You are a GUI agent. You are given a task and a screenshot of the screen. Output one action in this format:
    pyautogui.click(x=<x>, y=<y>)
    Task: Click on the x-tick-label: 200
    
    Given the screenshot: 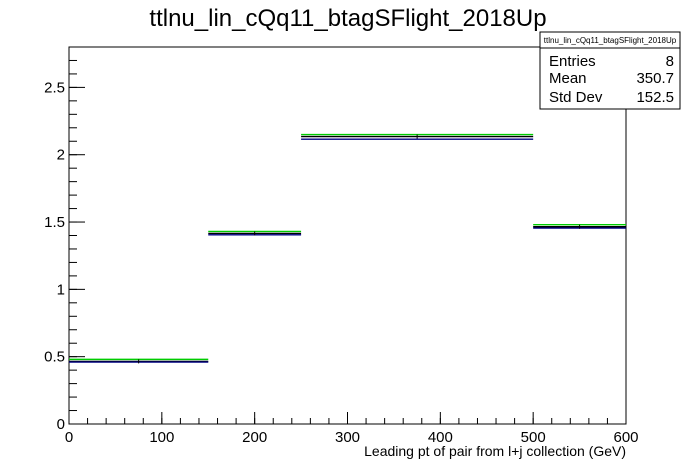 What is the action you would take?
    pyautogui.click(x=254, y=437)
    